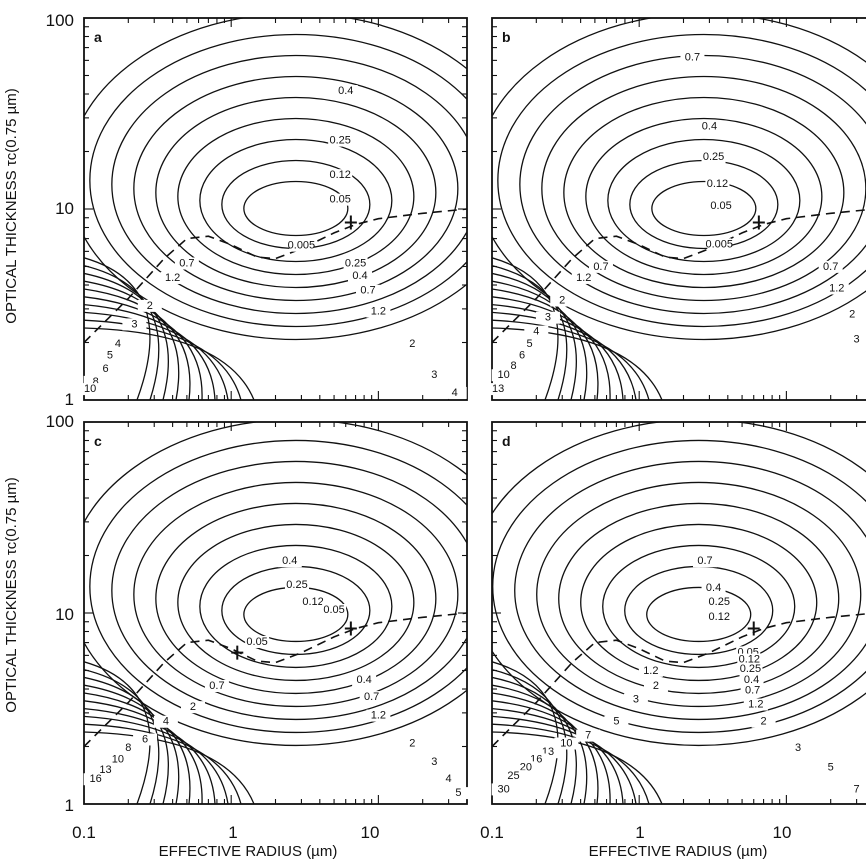 Image resolution: width=866 pixels, height=860 pixels. What do you see at coordinates (717, 184) in the screenshot?
I see `contour-label-b-3: 0.12` at bounding box center [717, 184].